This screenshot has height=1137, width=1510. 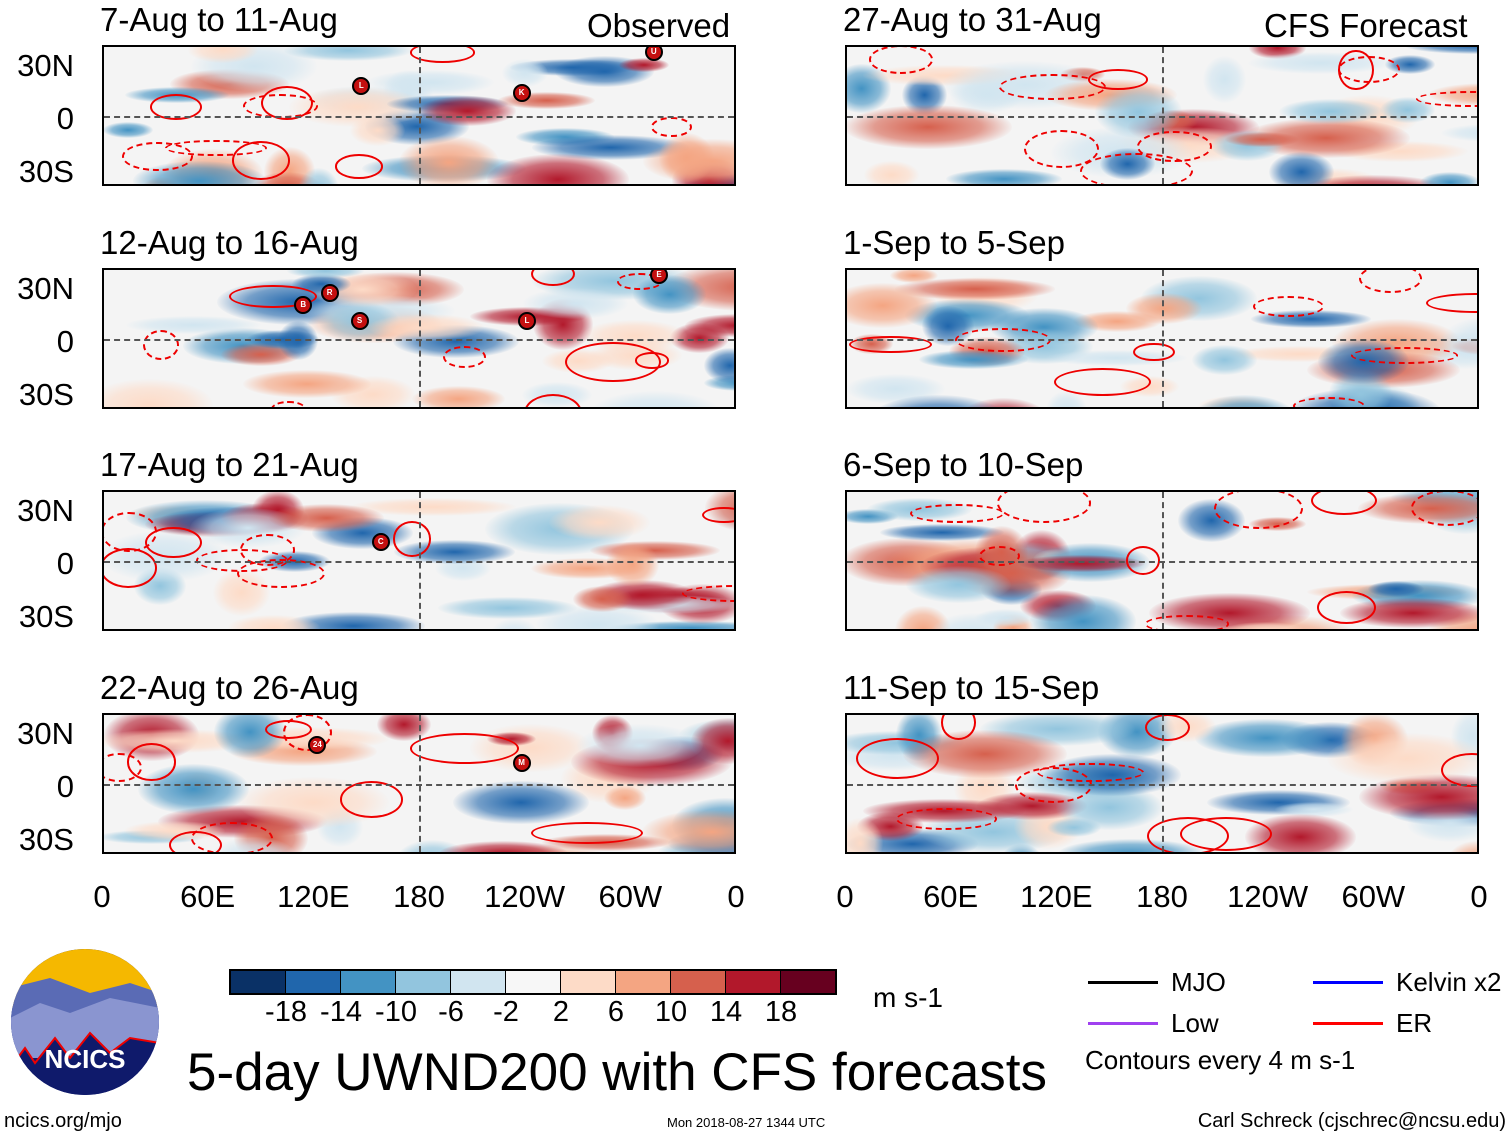 I want to click on legend-line-low, so click(x=1123, y=1023).